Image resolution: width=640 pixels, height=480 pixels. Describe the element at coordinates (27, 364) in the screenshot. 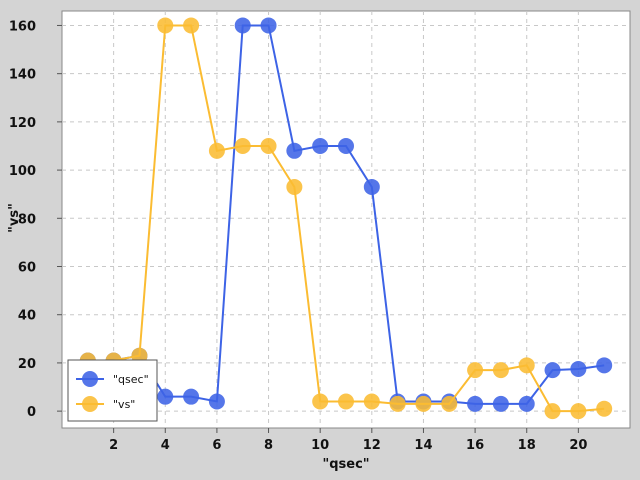

I see `y-tick-label: 20` at that location.